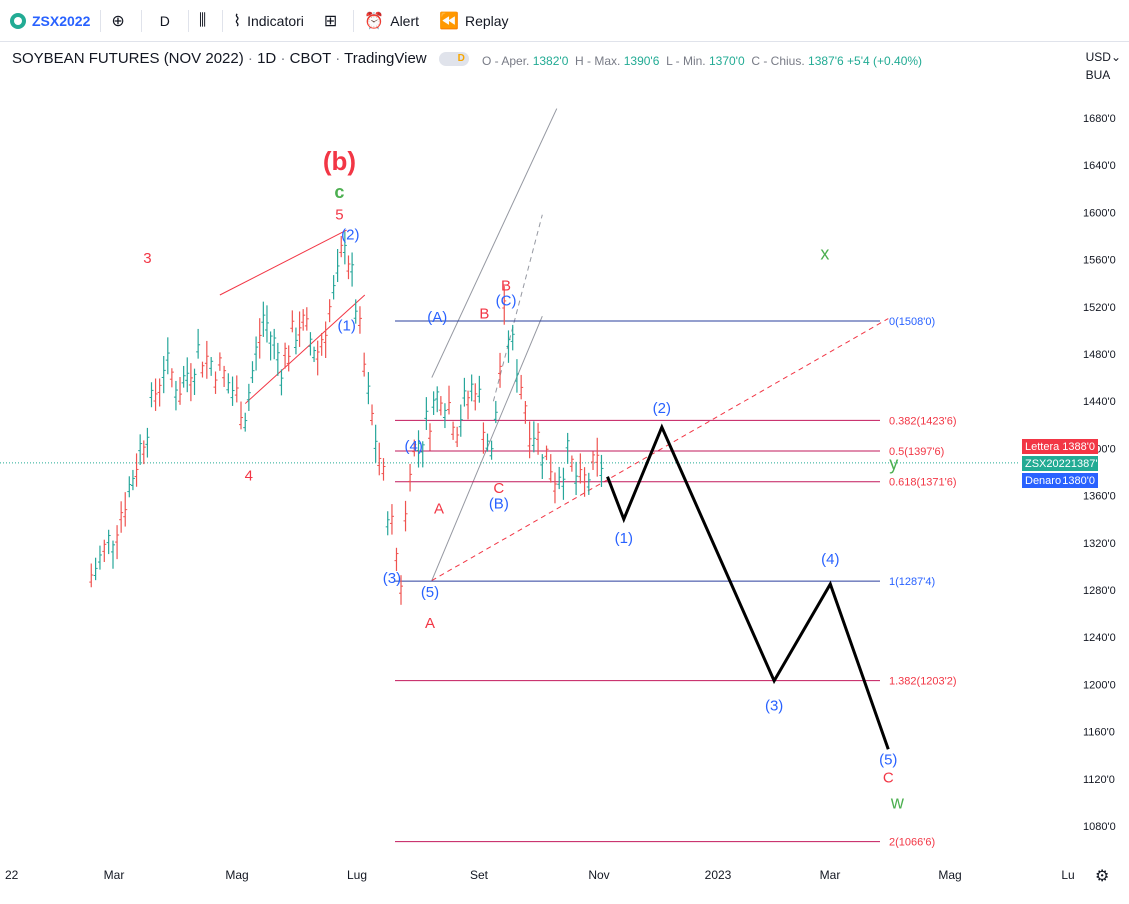 Image resolution: width=1129 pixels, height=904 pixels. Describe the element at coordinates (1103, 57) in the screenshot. I see `currency-selector: USD⌄` at that location.